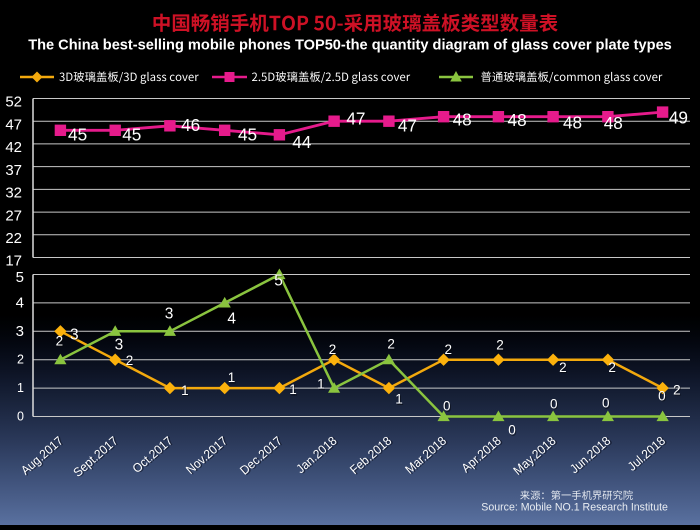 This screenshot has width=700, height=530. What do you see at coordinates (13, 170) in the screenshot?
I see `svg-text: 37` at bounding box center [13, 170].